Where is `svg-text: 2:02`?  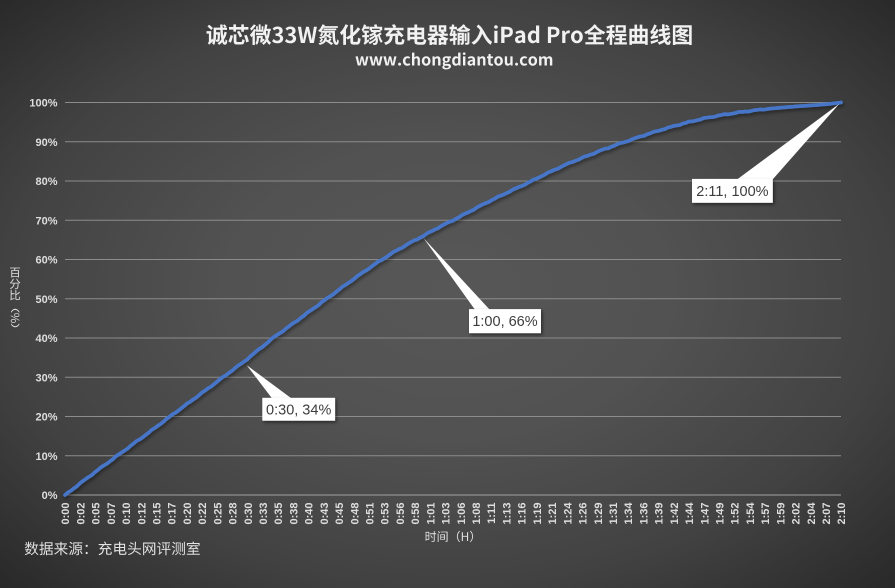
svg-text: 2:02 is located at coordinates (797, 514).